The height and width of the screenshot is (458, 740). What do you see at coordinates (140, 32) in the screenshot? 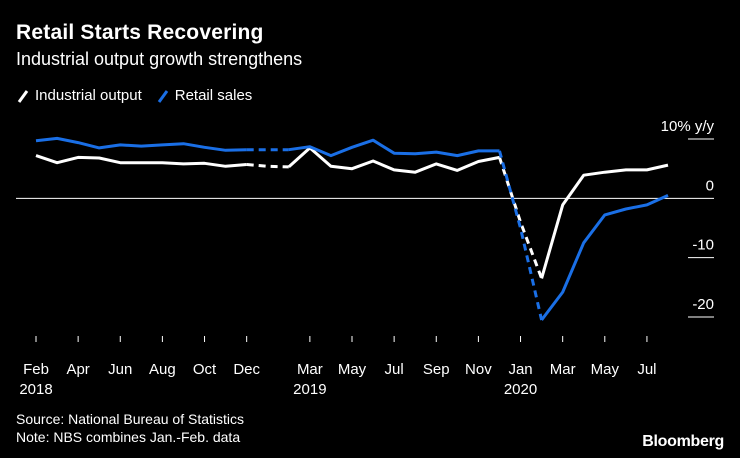
I see `chart-title: Retail Starts Recovering` at bounding box center [140, 32].